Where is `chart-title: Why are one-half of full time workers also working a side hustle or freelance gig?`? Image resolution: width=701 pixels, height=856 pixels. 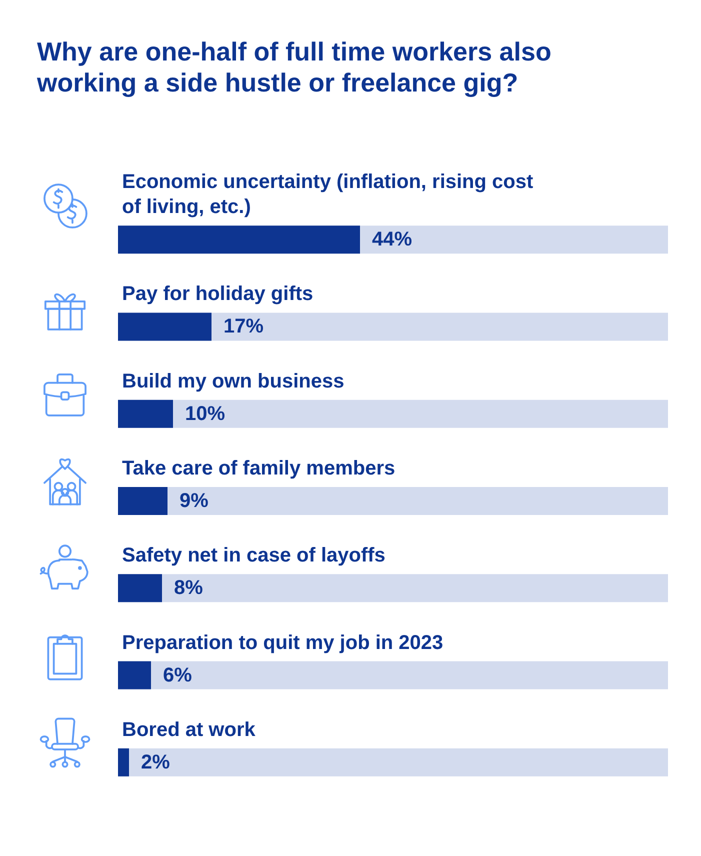
chart-title: Why are one-half of full time workers also working a side hustle or freelance gig? is located at coordinates (294, 67).